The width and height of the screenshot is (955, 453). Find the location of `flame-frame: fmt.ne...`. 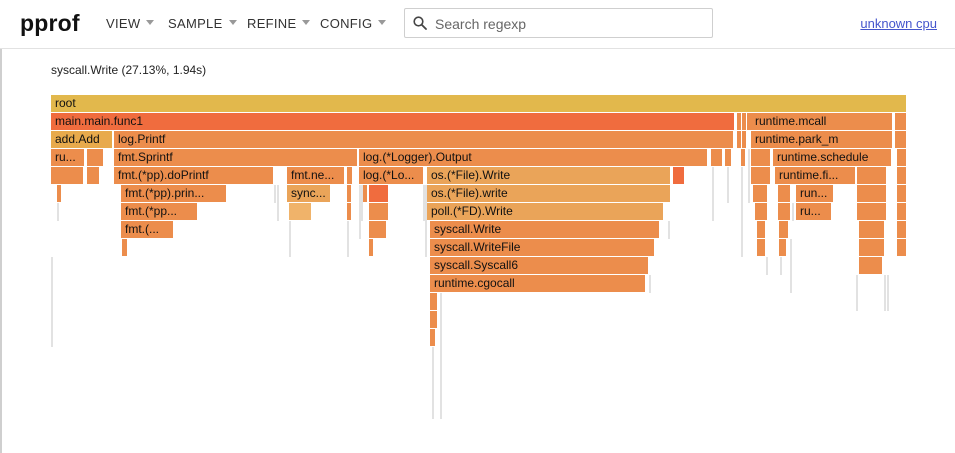

flame-frame: fmt.ne... is located at coordinates (316, 175).